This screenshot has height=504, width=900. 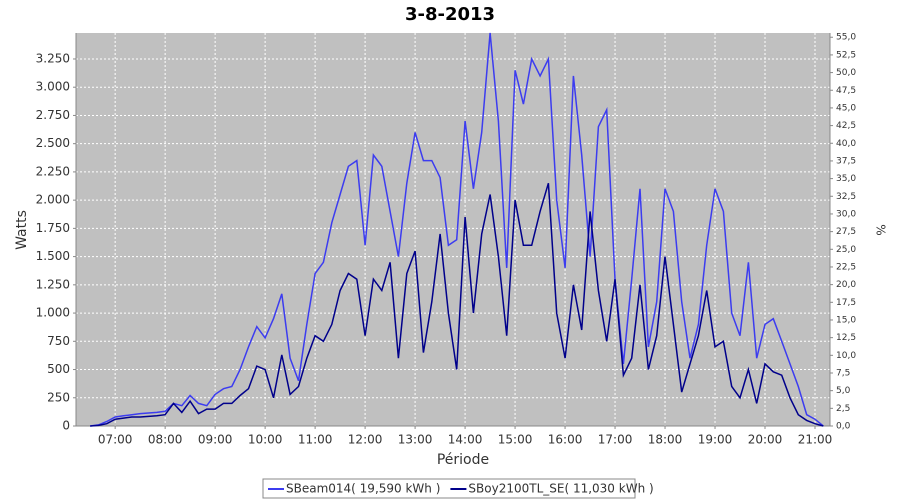 What do you see at coordinates (560, 489) in the screenshot?
I see `legend-label: SBoy2100TL_SE( 11,030 kWh )` at bounding box center [560, 489].